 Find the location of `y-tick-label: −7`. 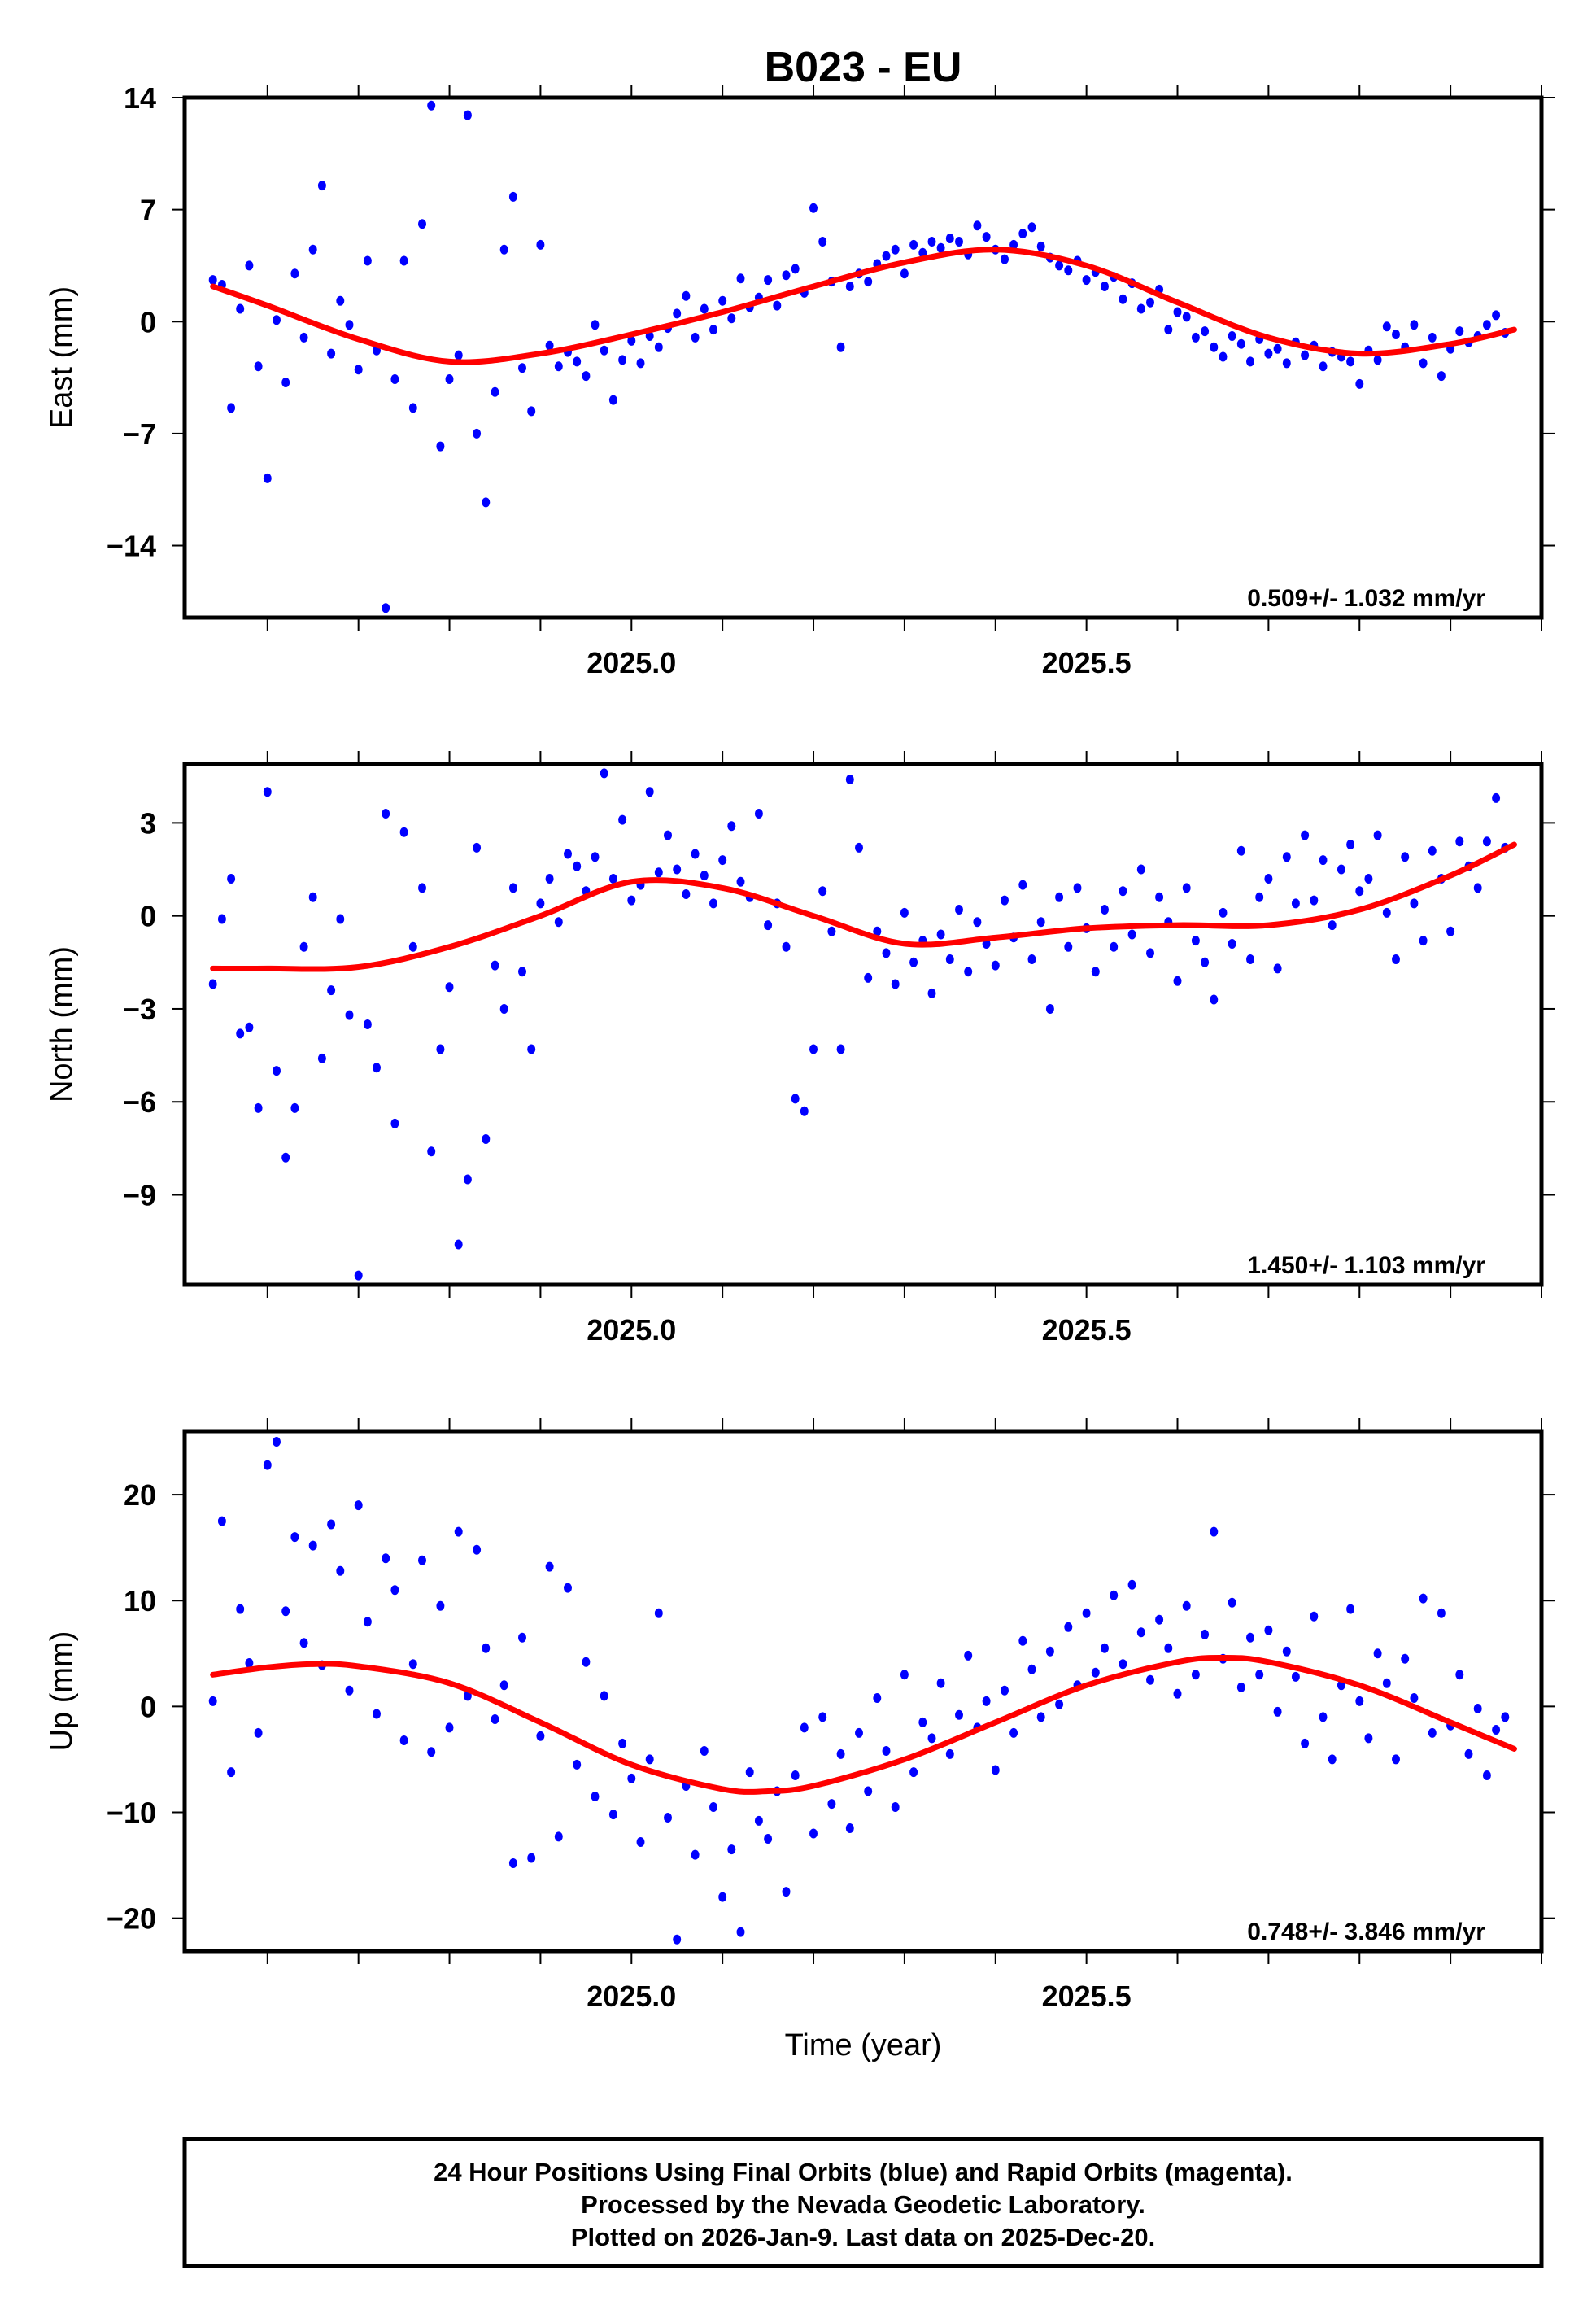

y-tick-label: −7 is located at coordinates (139, 434).